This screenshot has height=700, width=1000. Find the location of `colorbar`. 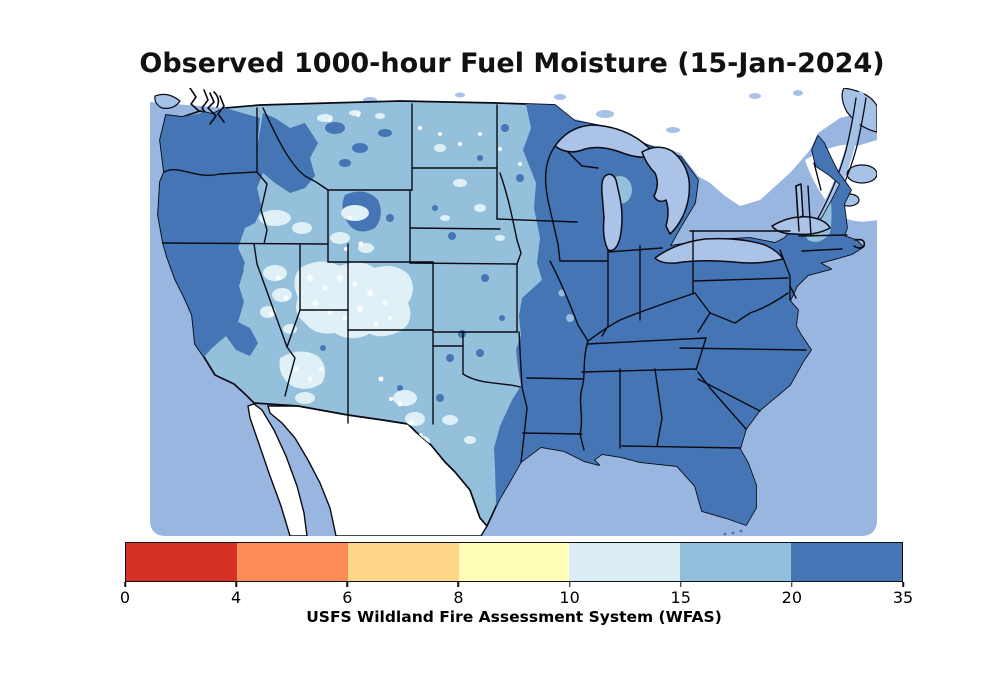

colorbar is located at coordinates (514, 562).